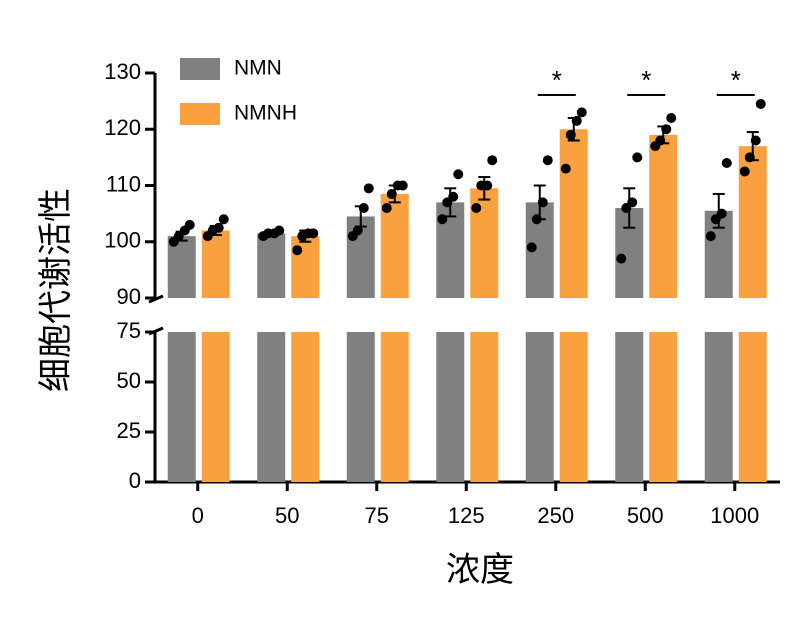 This screenshot has width=803, height=621. What do you see at coordinates (480, 570) in the screenshot?
I see `x-axis-label: 浓度` at bounding box center [480, 570].